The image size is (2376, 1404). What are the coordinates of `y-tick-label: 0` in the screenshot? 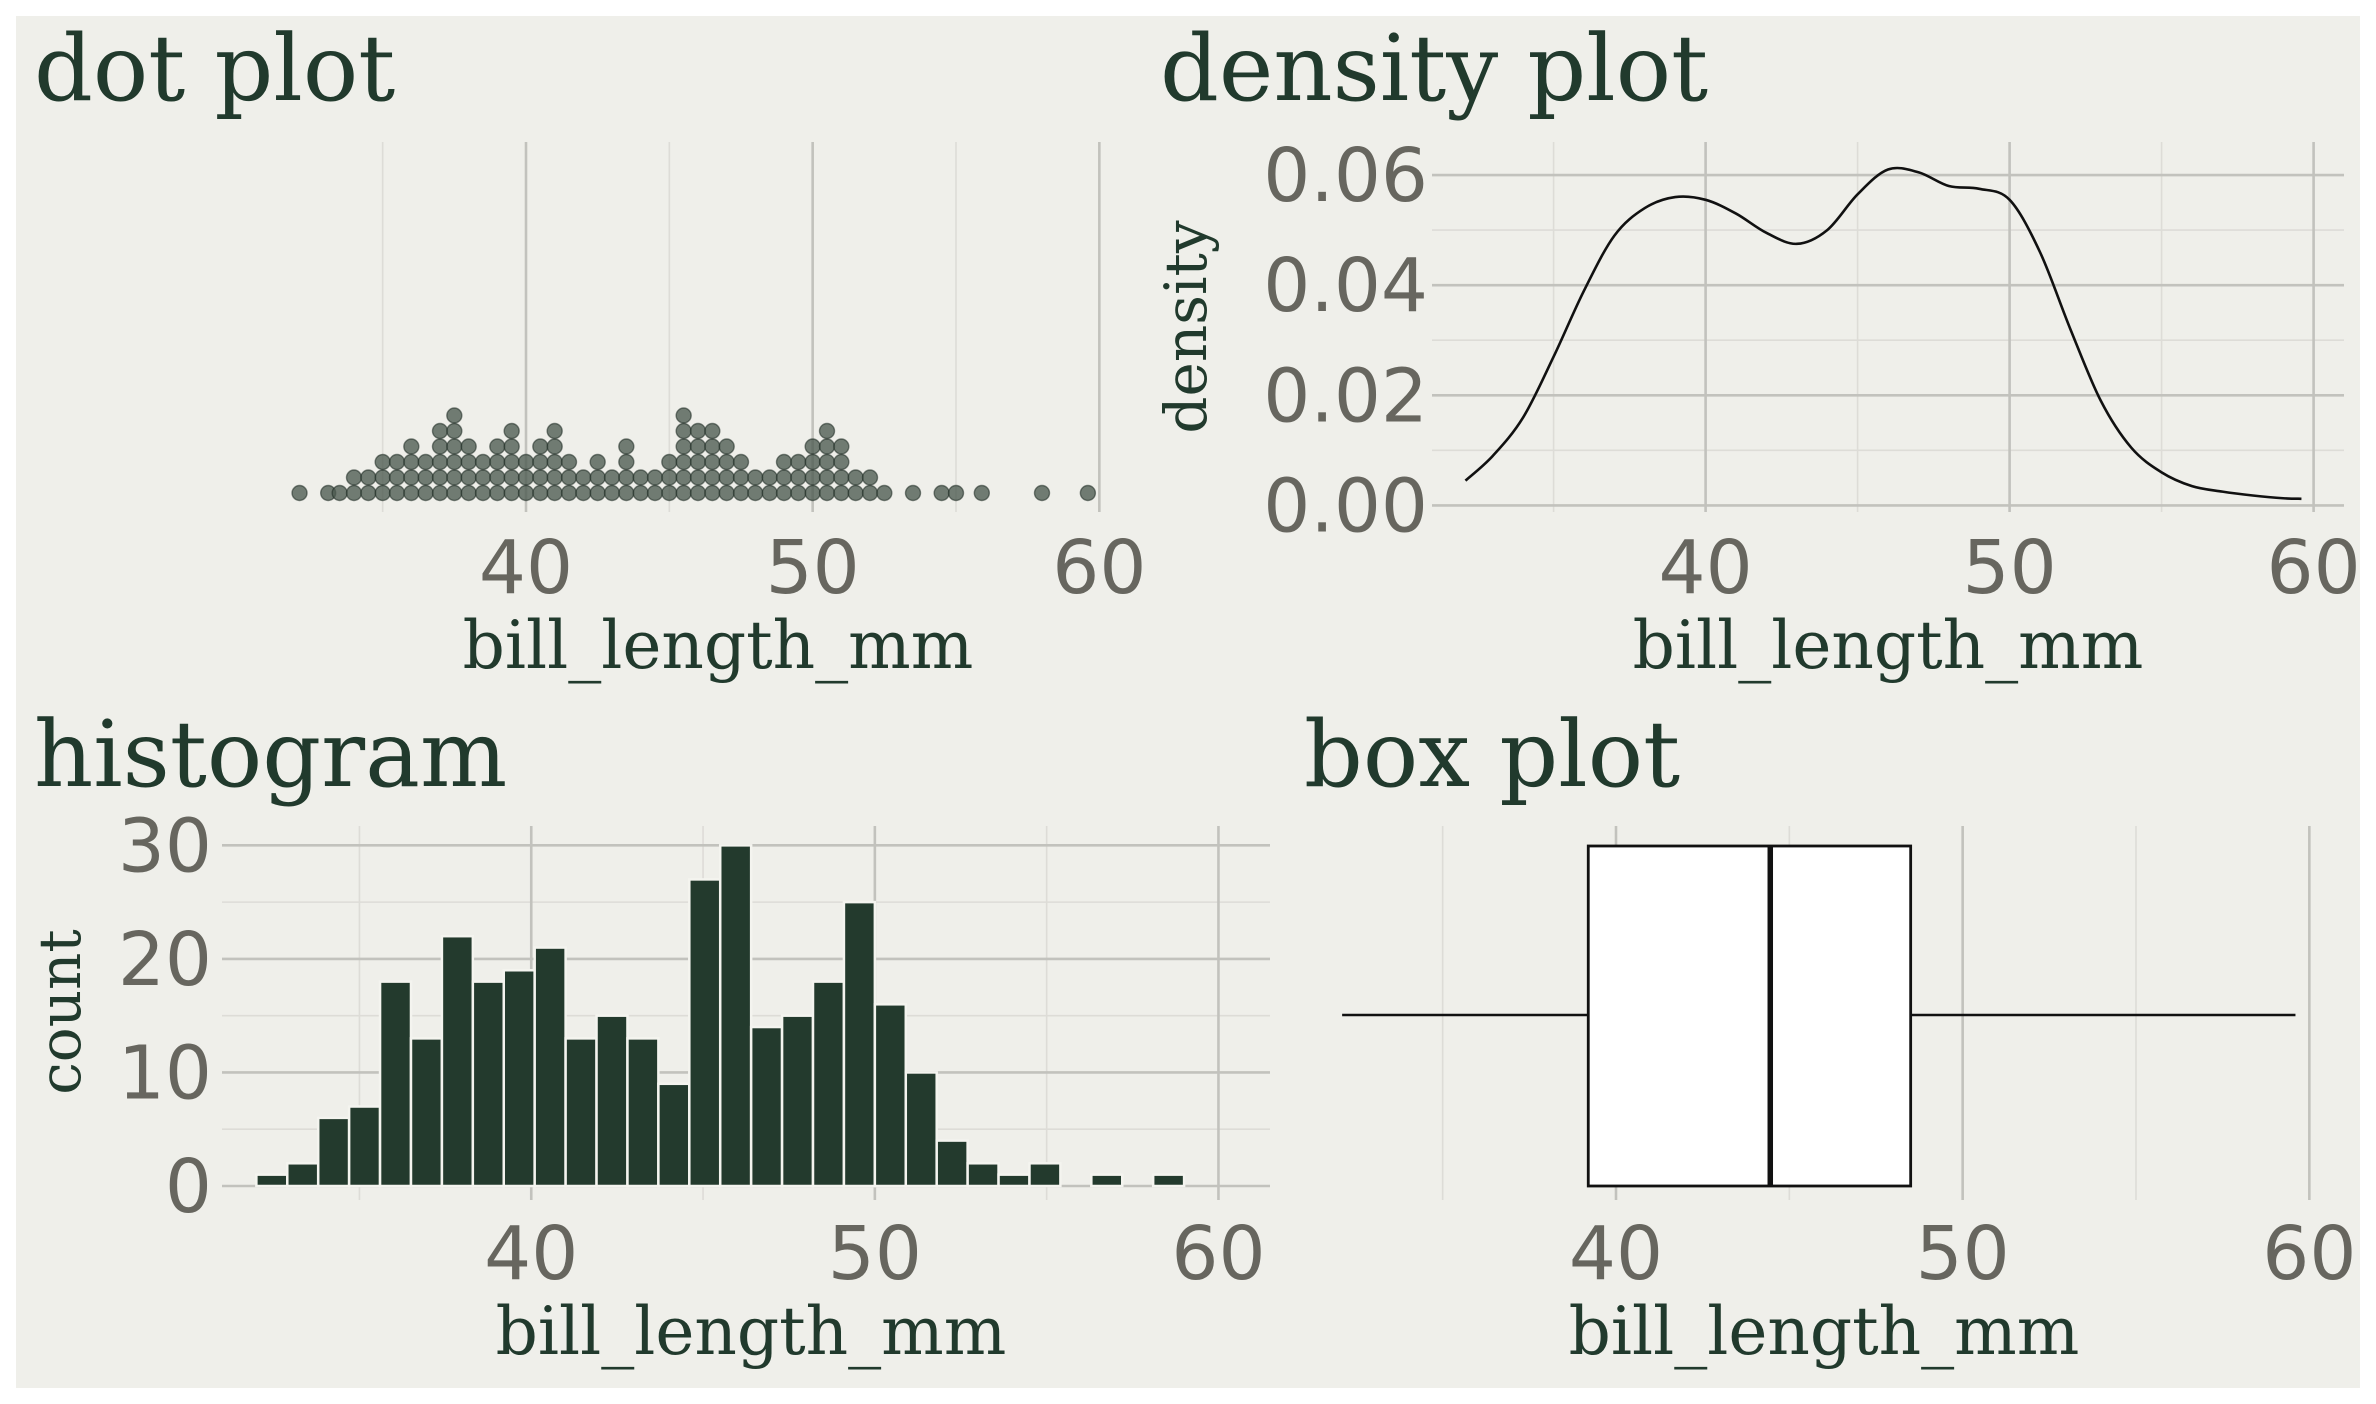 It's located at (188, 1187).